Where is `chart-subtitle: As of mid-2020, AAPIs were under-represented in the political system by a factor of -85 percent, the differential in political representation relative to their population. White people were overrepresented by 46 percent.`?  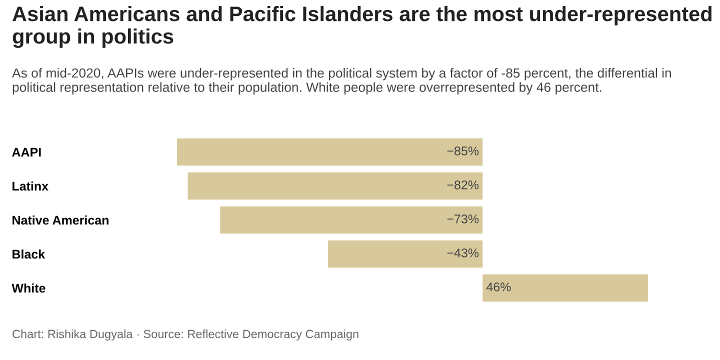
chart-subtitle: As of mid-2020, AAPIs were under-represented in the political system by a factor of -85 percent, the differential in political representation relative to their population. White people were overrepresented by 46 percent. is located at coordinates (341, 81).